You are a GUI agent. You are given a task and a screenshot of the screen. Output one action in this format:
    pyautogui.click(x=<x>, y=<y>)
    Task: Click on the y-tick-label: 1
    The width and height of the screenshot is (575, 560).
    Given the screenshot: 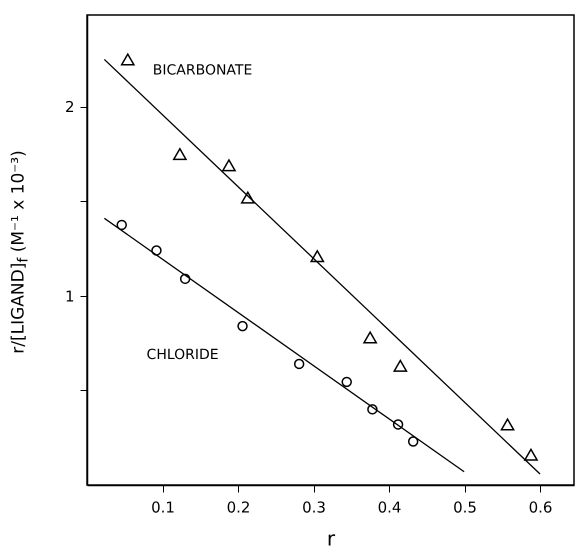 What is the action you would take?
    pyautogui.click(x=69, y=296)
    